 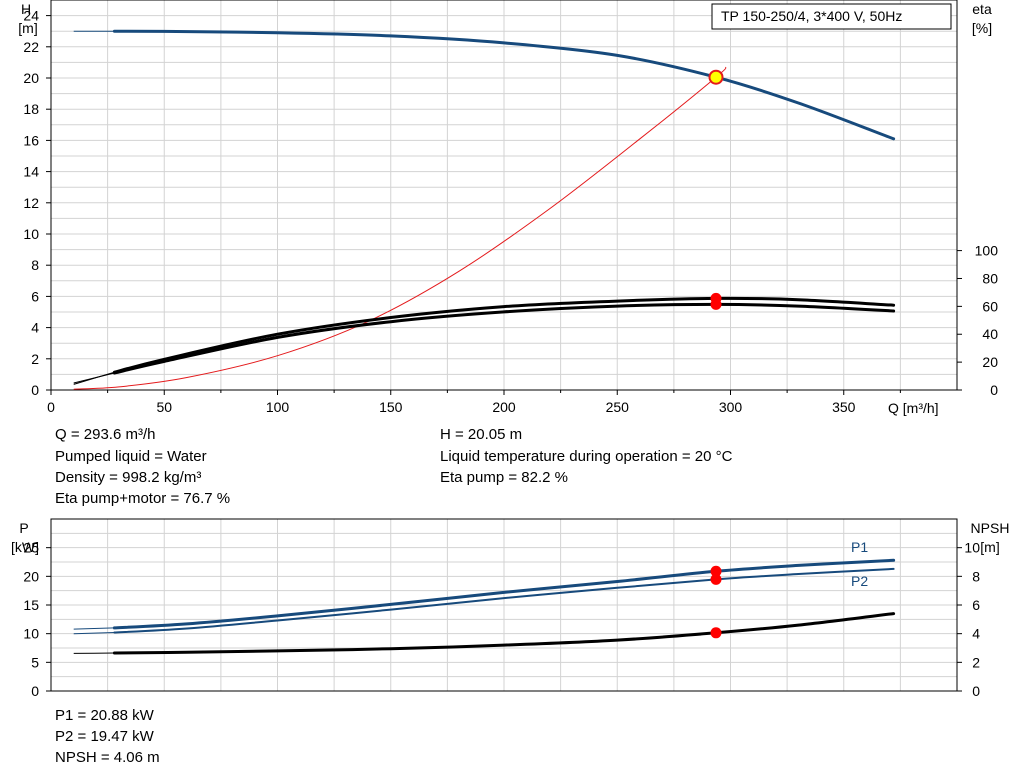 I want to click on y-right-tick-label: 20, so click(x=990, y=362).